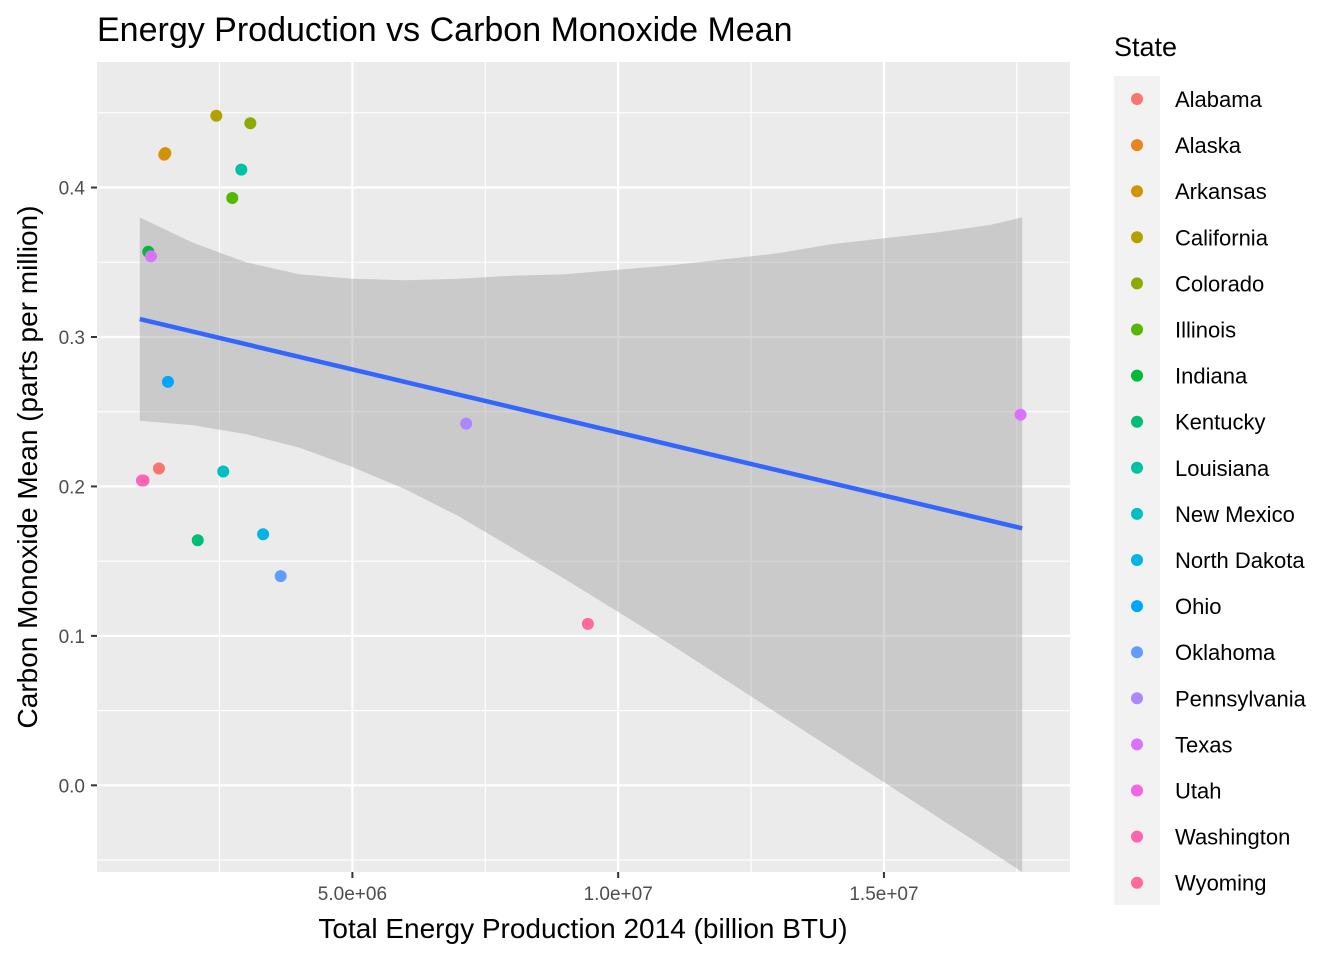 The image size is (1344, 960). I want to click on legend-label: Louisiana, so click(1222, 468).